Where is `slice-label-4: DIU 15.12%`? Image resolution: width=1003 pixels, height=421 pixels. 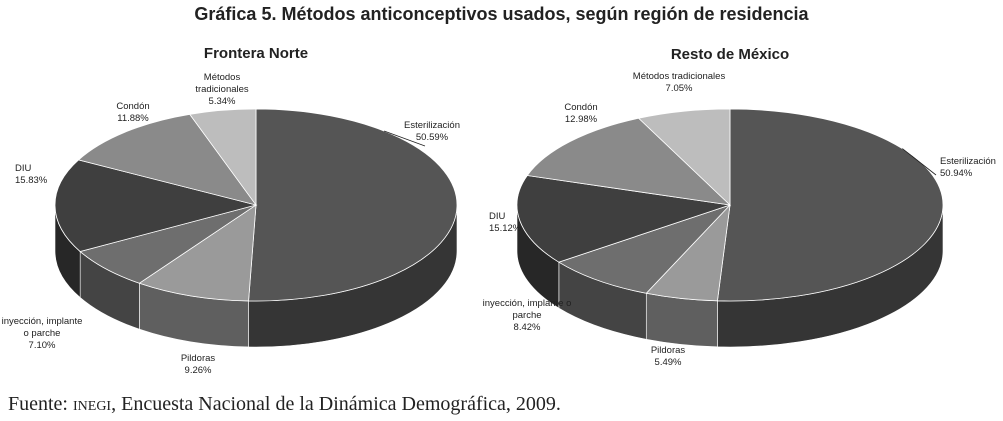
slice-label-4: DIU 15.12% is located at coordinates (505, 222).